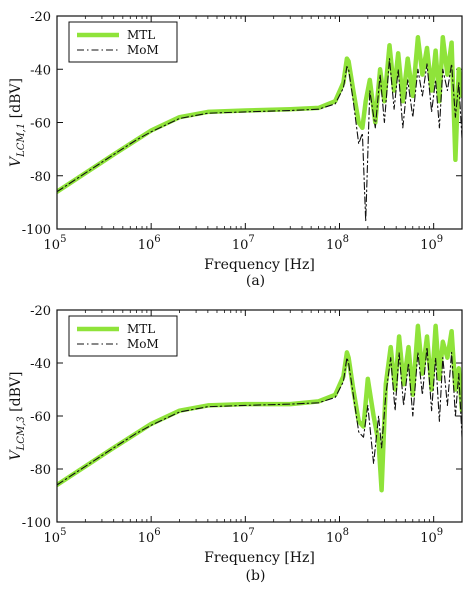 This screenshot has height=594, width=474. I want to click on chart-caption: (b), so click(256, 576).